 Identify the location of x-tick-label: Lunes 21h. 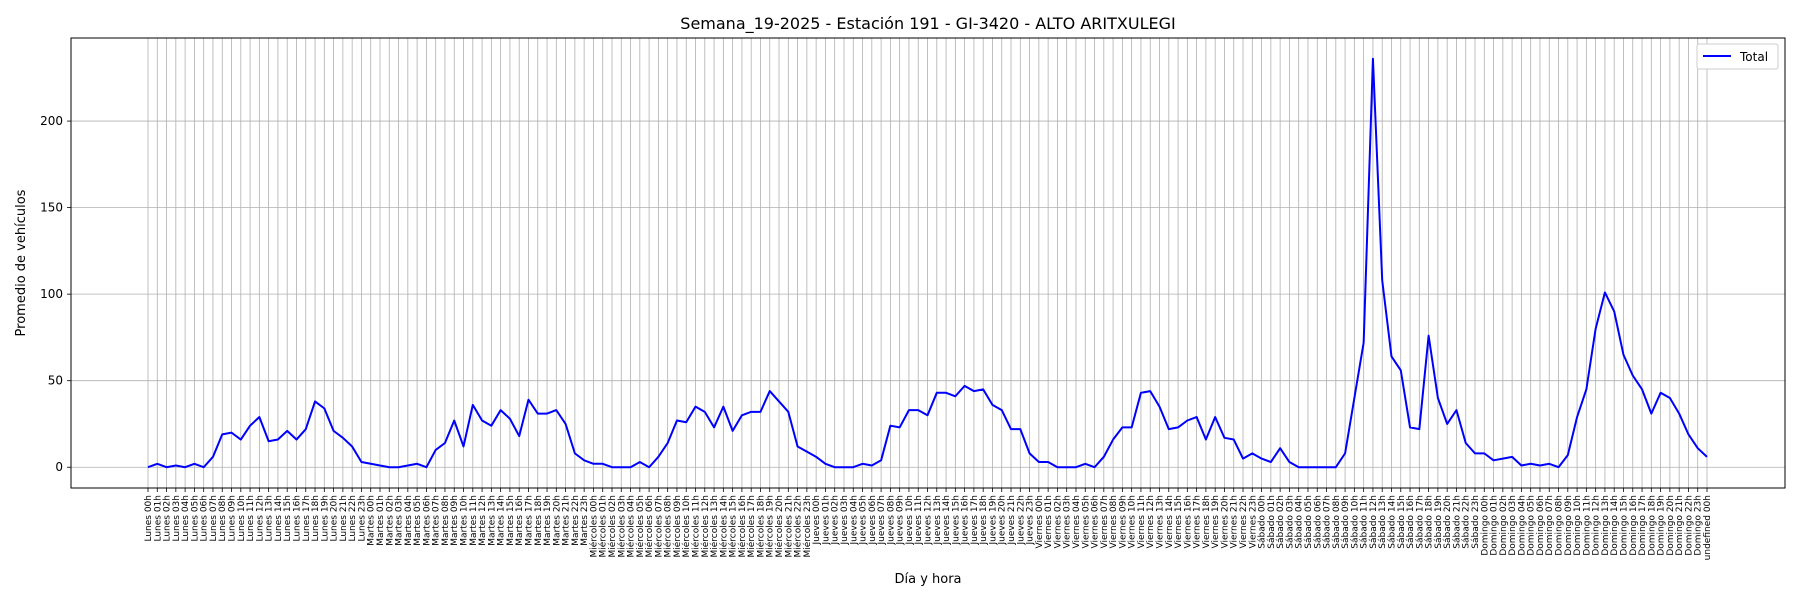
(344, 518).